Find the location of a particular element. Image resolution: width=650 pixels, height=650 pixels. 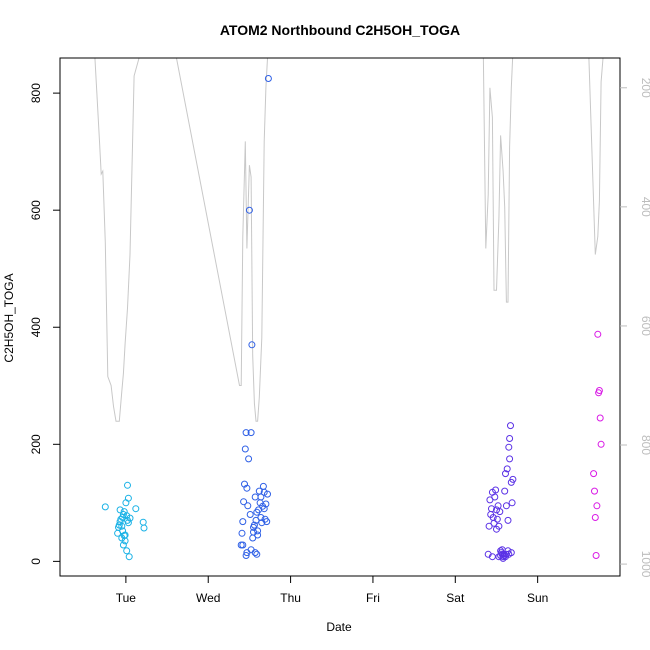

y-tick-label-2: 400 is located at coordinates (36, 327).